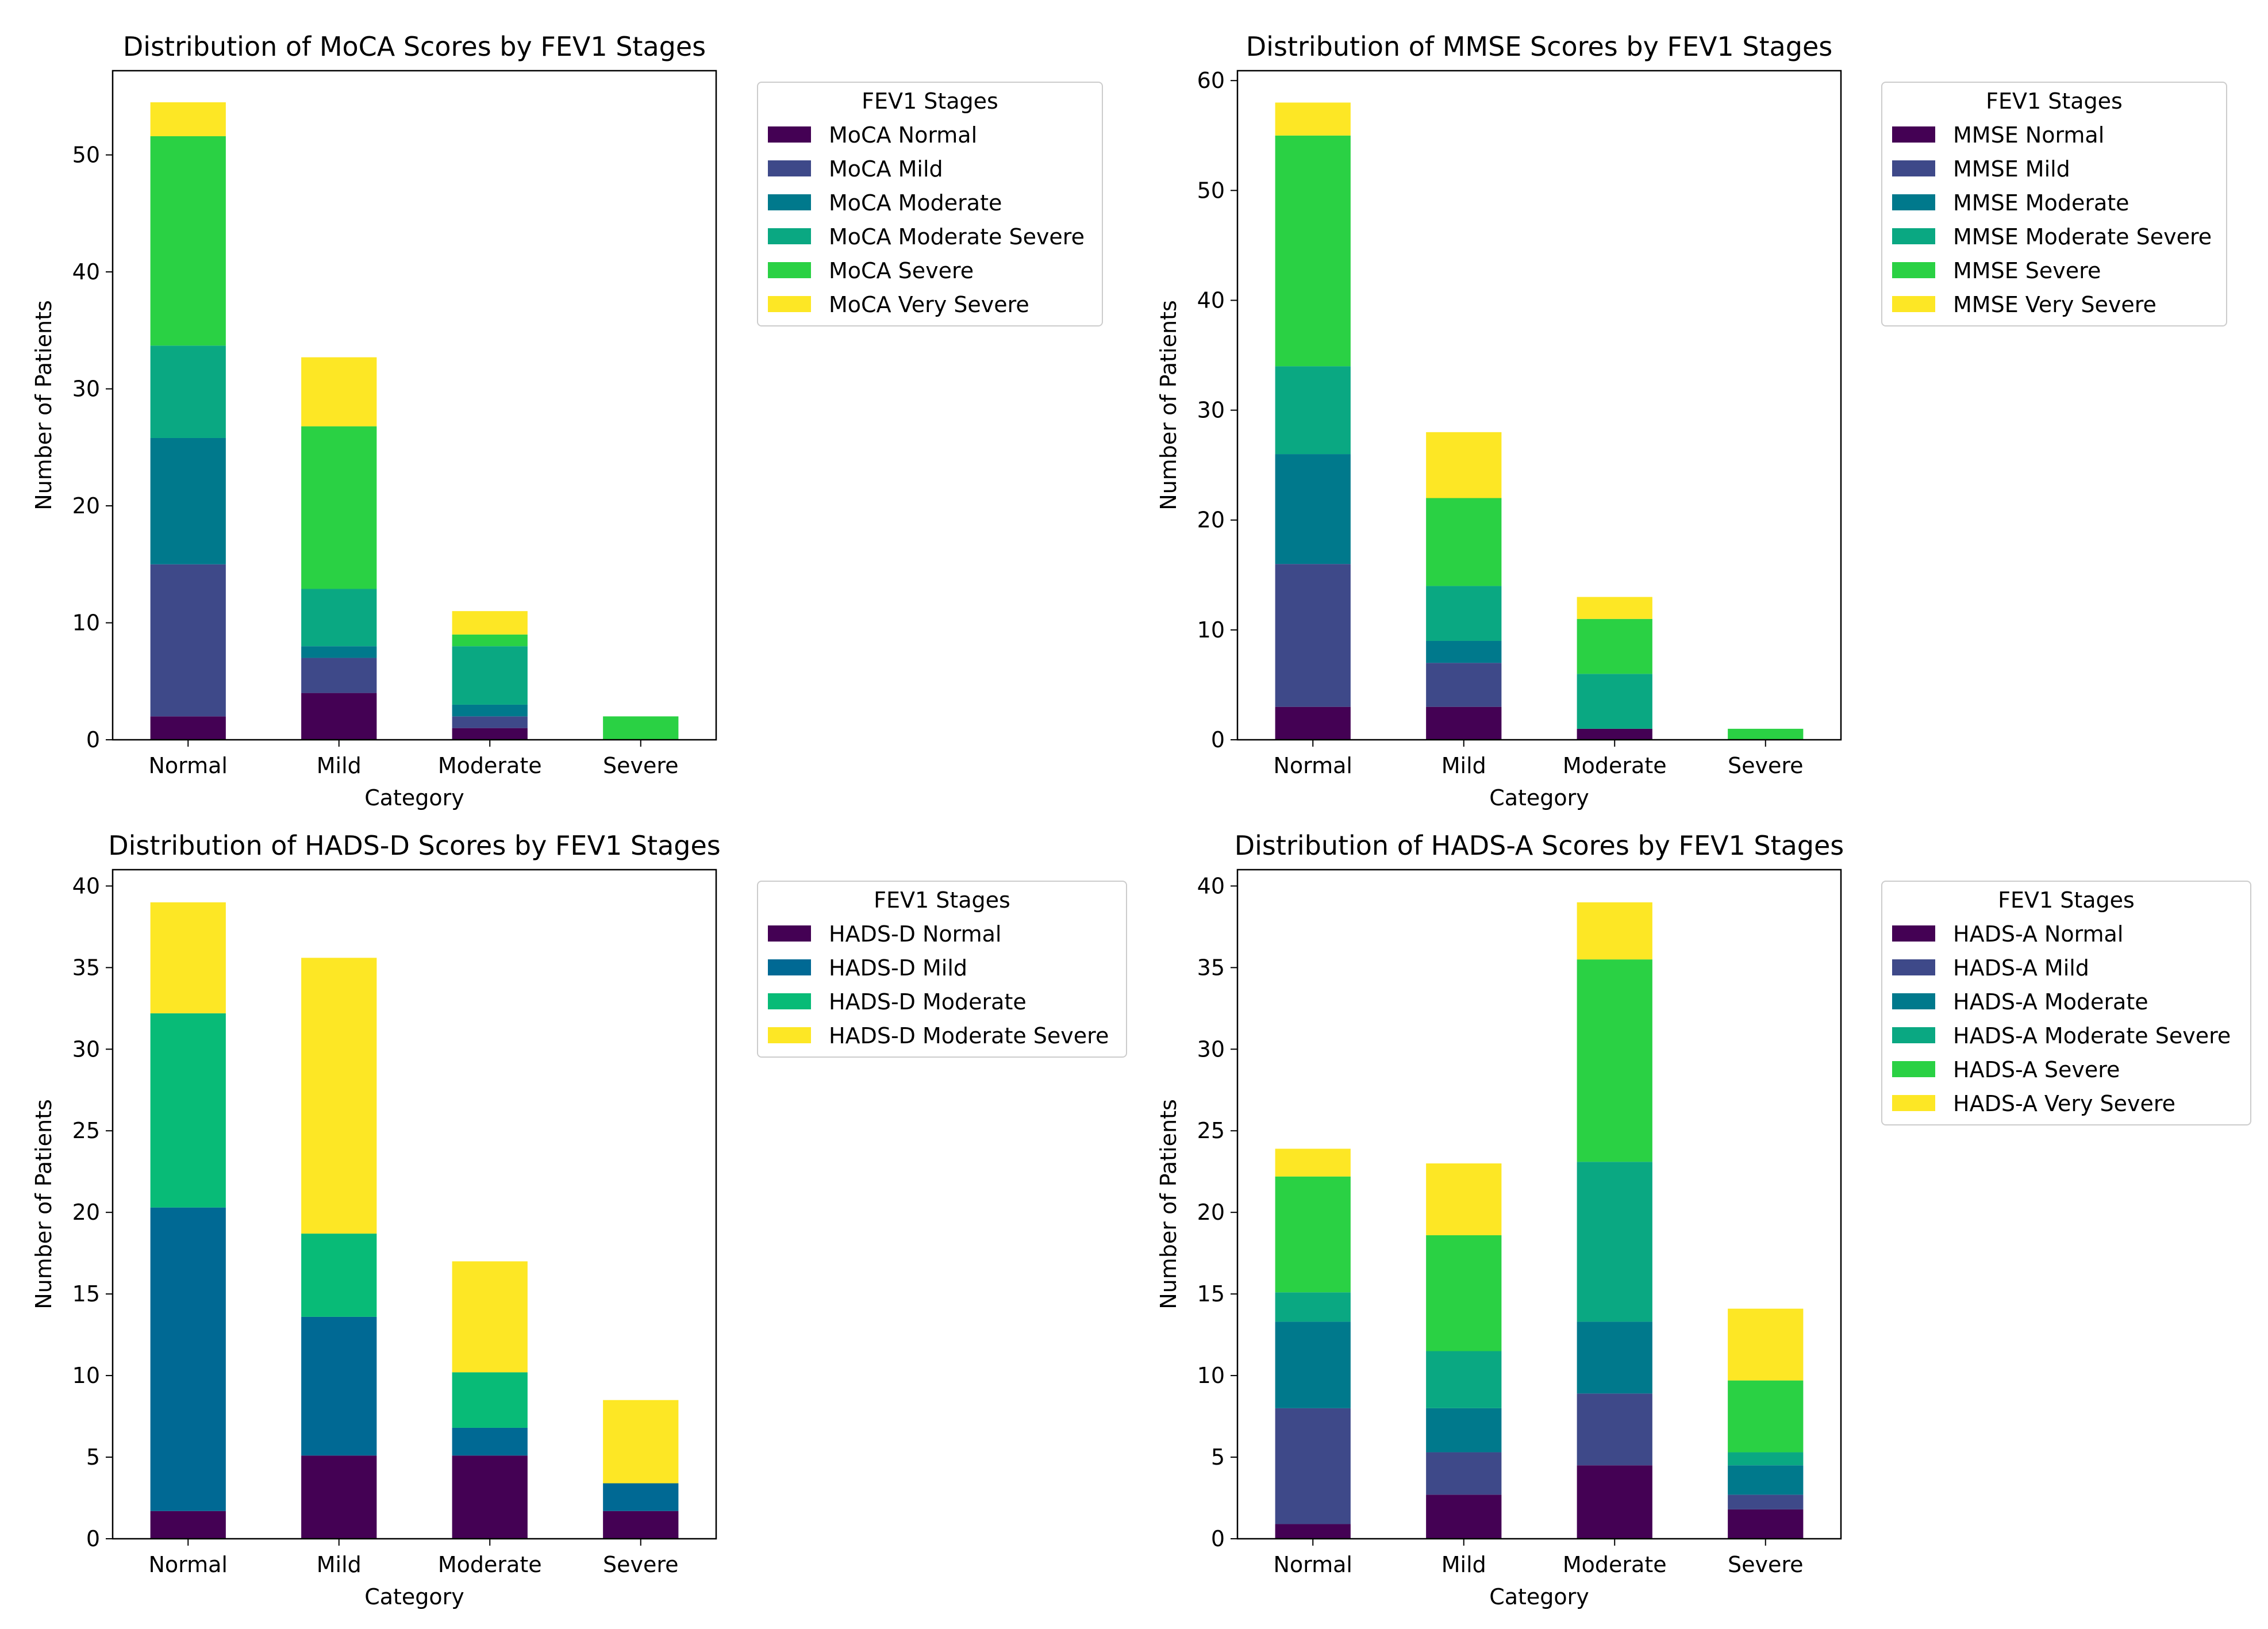 The image size is (2268, 1629). I want to click on chart-4-ytick-label: 30, so click(1211, 1049).